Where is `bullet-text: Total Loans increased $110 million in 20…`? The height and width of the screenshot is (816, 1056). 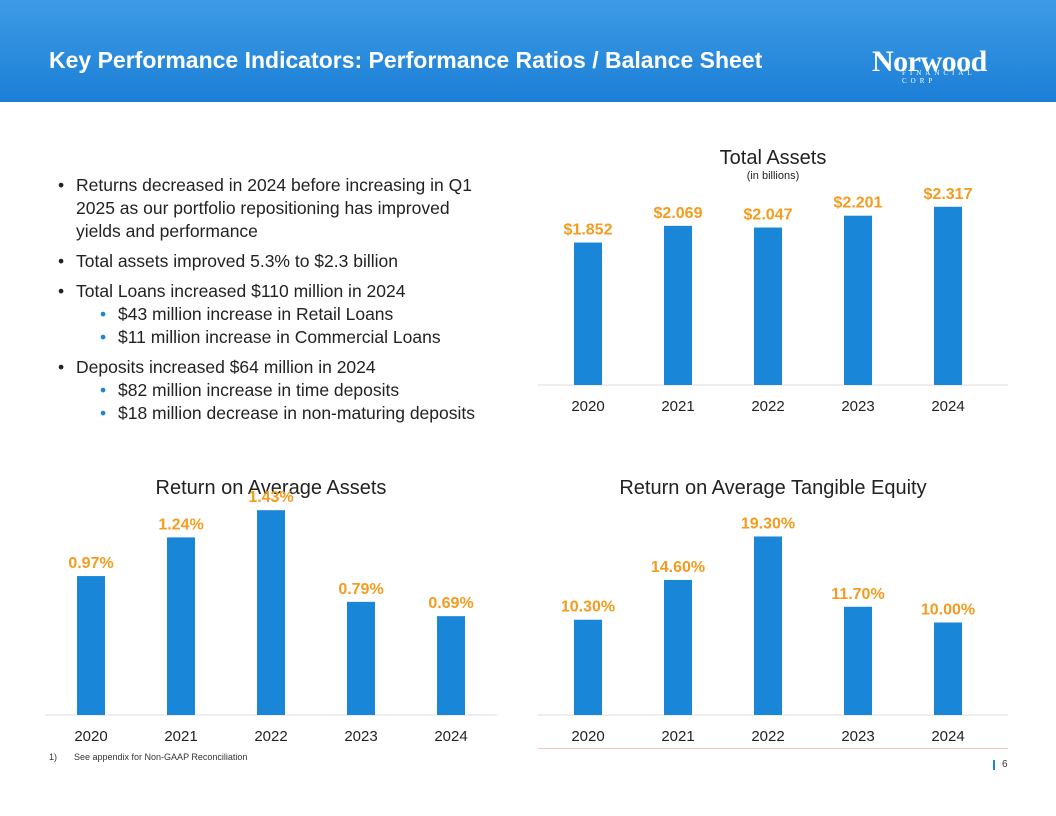
bullet-text: Total Loans increased $110 million in 20… is located at coordinates (241, 291).